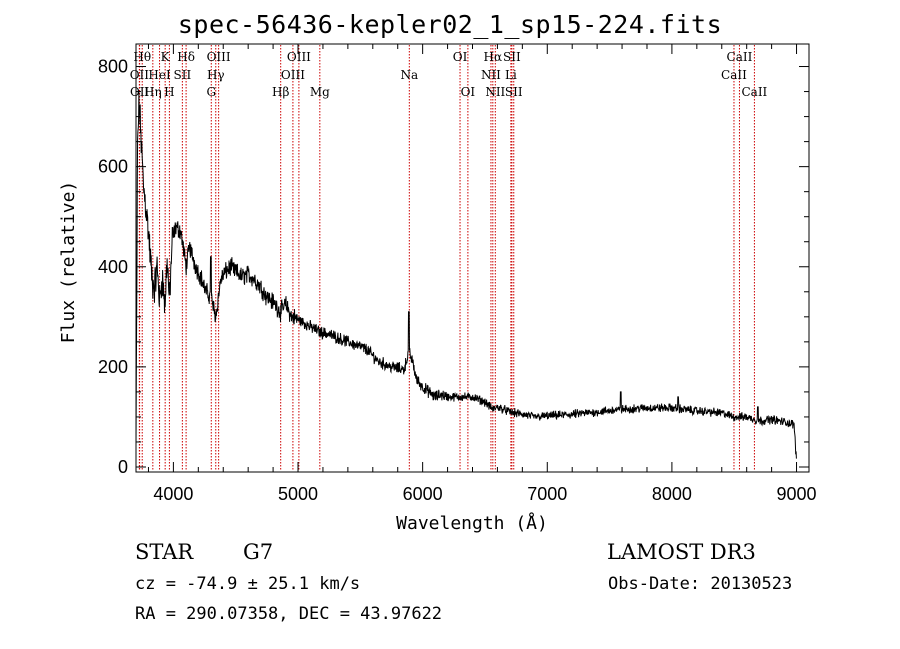  Describe the element at coordinates (409, 75) in the screenshot. I see `spectral-line-label: Na` at that location.